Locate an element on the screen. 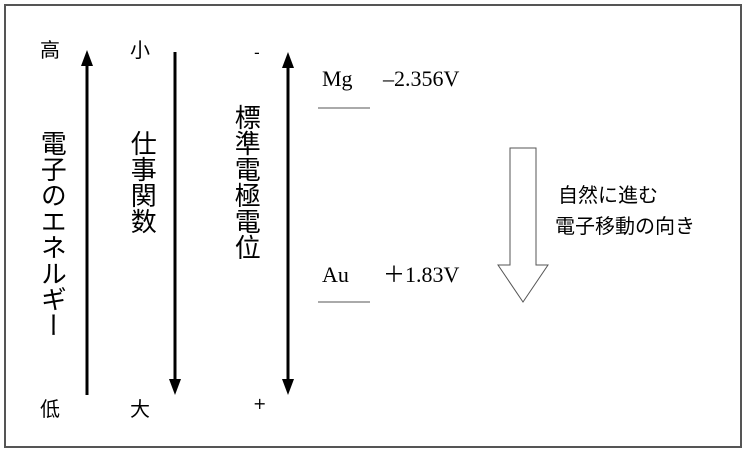  energy-low-label: 低 is located at coordinates (50, 409).